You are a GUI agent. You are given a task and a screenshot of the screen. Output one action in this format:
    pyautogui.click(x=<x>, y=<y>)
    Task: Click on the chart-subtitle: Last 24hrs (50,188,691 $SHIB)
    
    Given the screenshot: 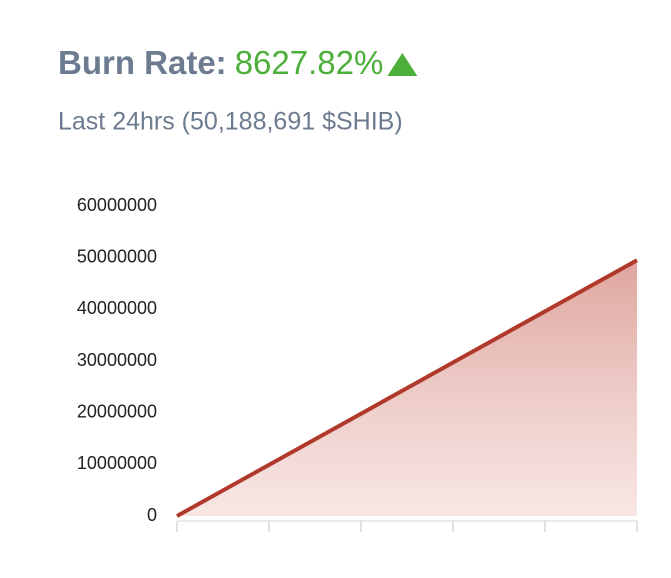 What is the action you would take?
    pyautogui.click(x=230, y=122)
    